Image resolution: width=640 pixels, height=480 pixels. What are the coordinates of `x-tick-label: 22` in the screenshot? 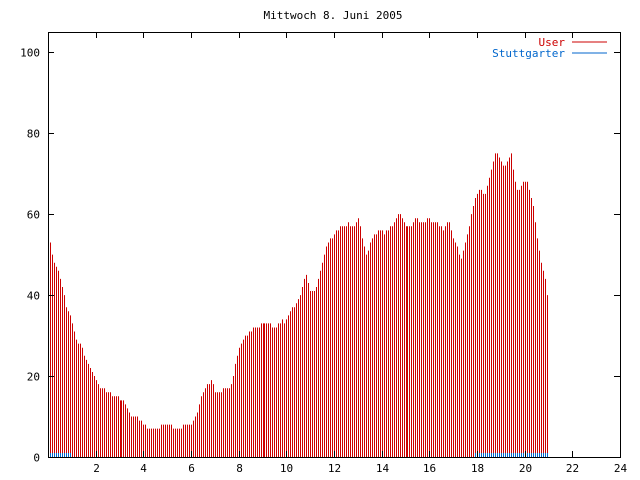 It's located at (572, 468).